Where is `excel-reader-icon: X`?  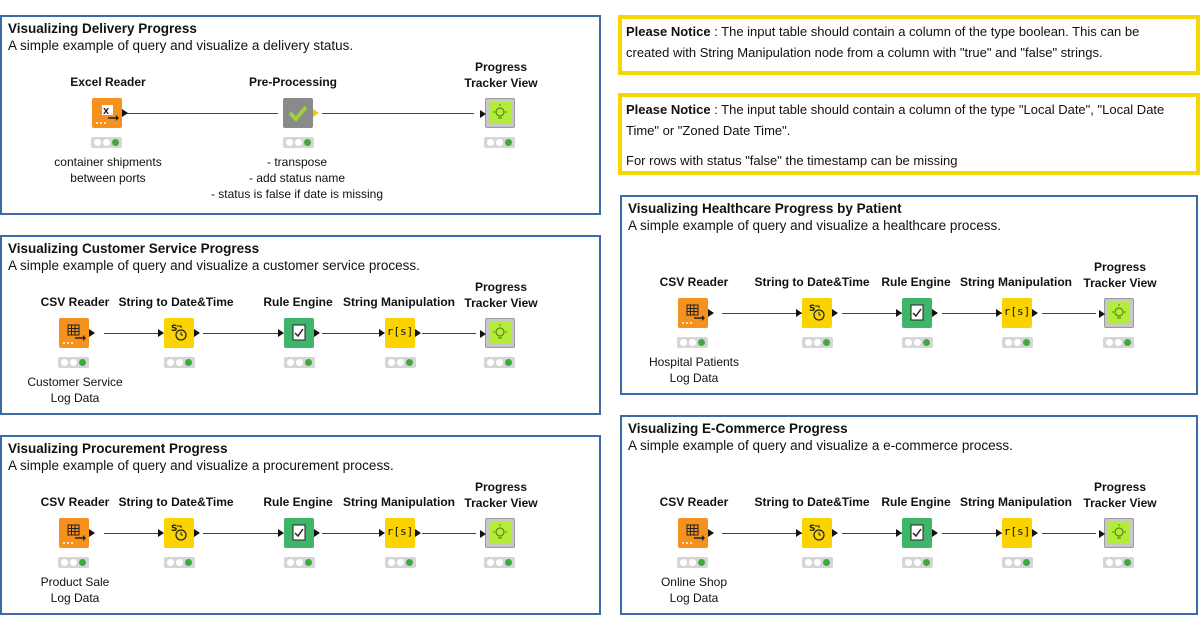 excel-reader-icon: X is located at coordinates (110, 113).